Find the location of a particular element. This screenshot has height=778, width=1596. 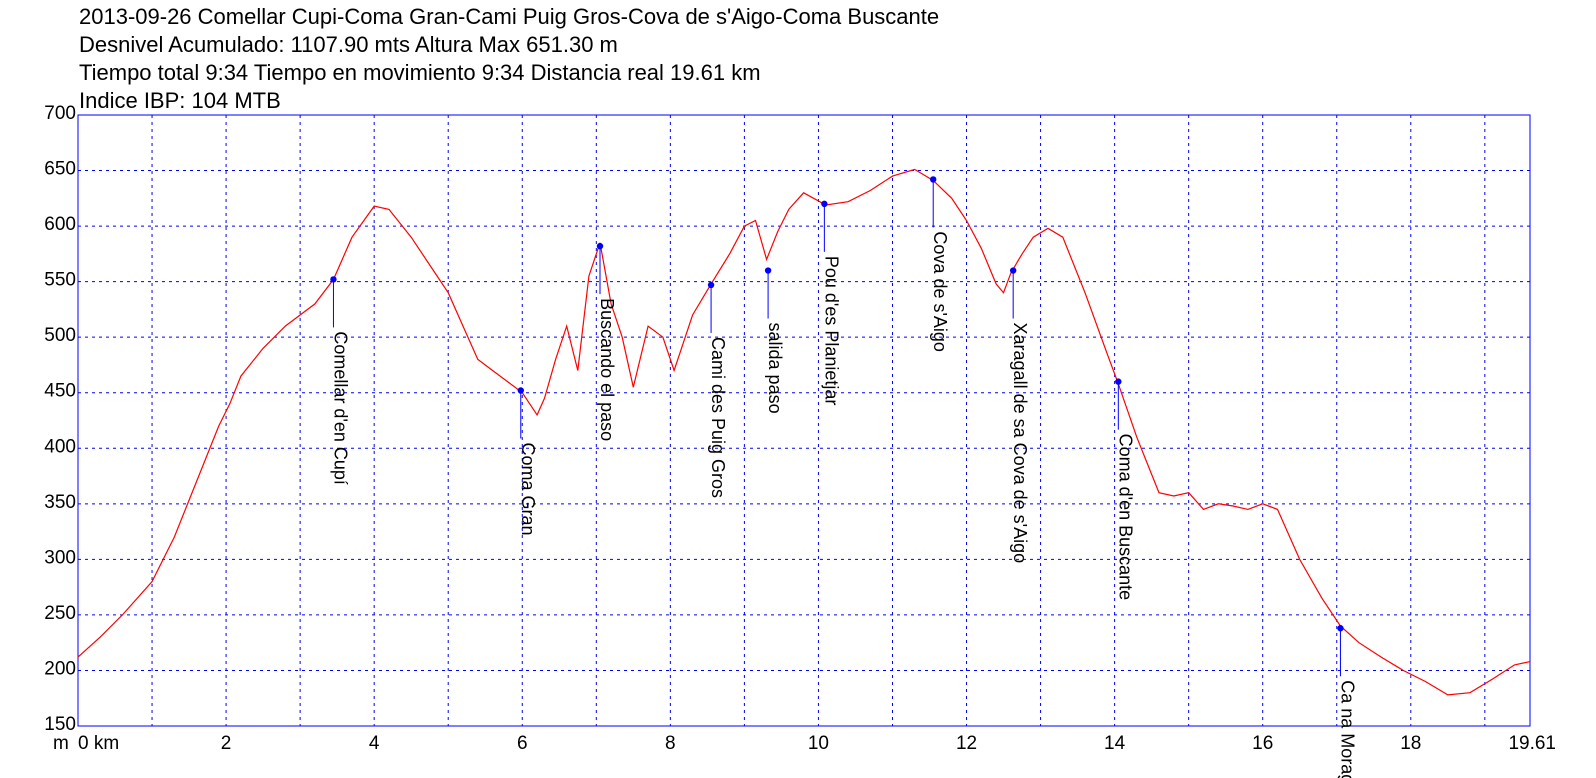

y-tick-label: 350 is located at coordinates (60, 502).